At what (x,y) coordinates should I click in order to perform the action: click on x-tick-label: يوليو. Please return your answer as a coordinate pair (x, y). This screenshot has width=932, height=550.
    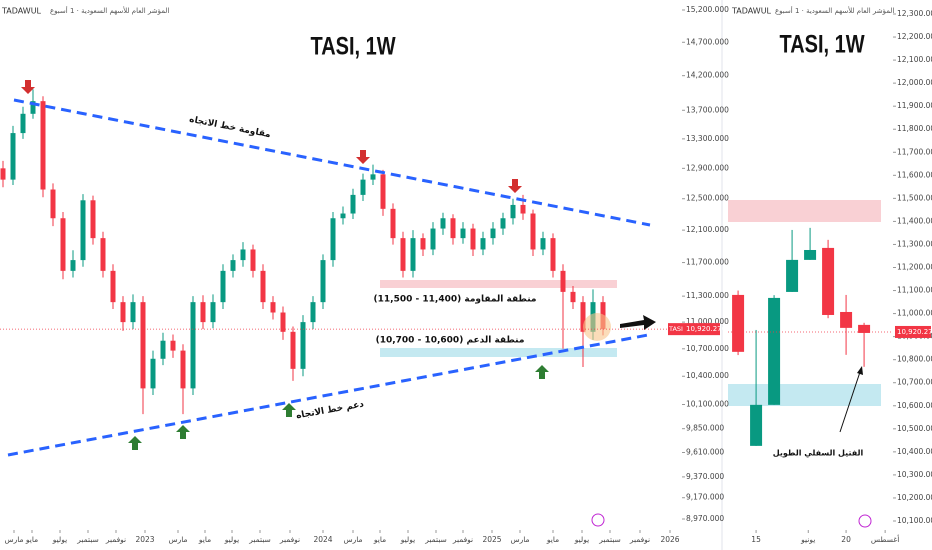
    Looking at the image, I should click on (407, 539).